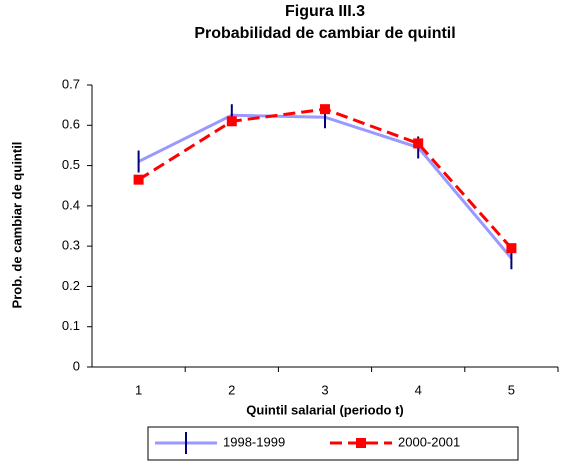 Image resolution: width=561 pixels, height=461 pixels. What do you see at coordinates (429, 441) in the screenshot?
I see `legend-label: 2000-2001` at bounding box center [429, 441].